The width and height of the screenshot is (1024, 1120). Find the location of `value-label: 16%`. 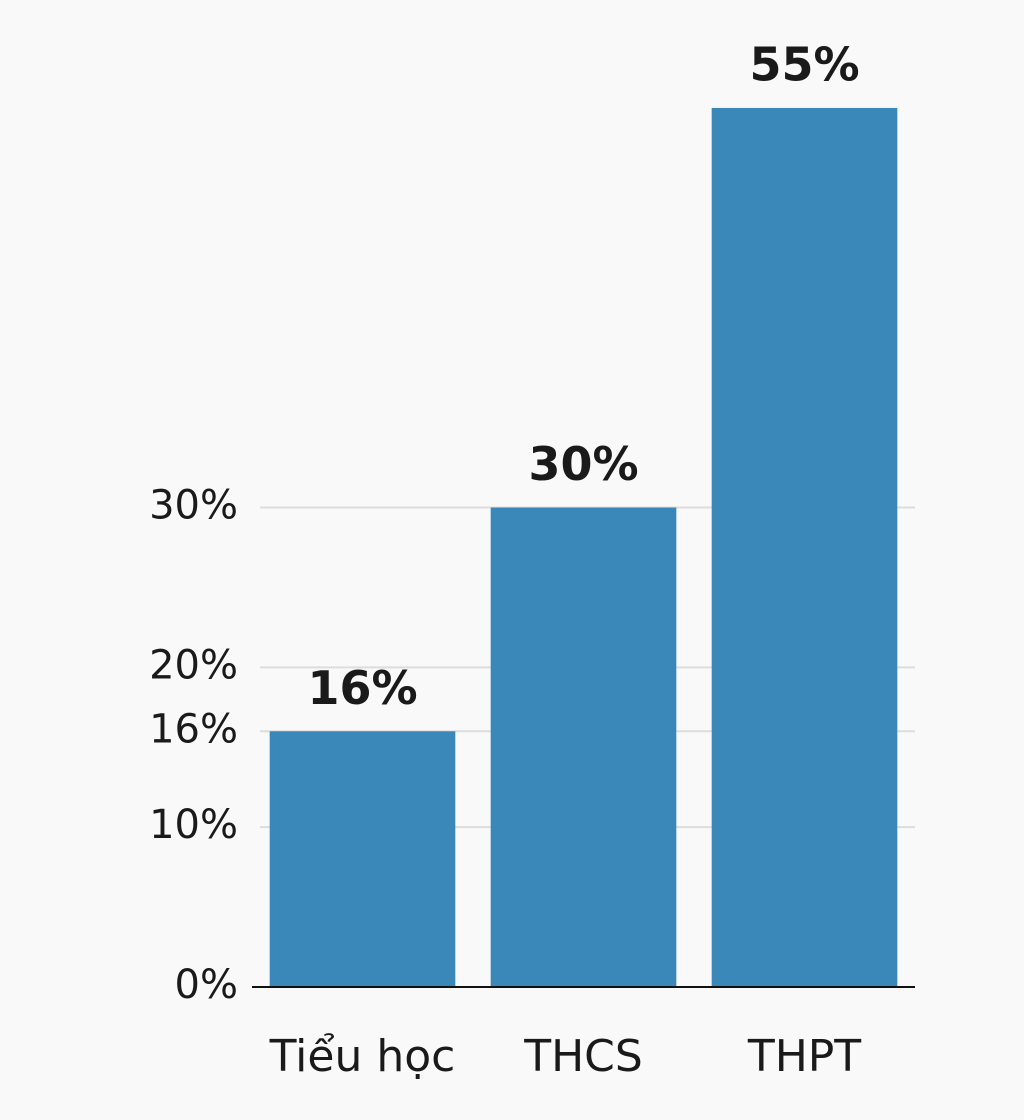

value-label: 16% is located at coordinates (362, 688).